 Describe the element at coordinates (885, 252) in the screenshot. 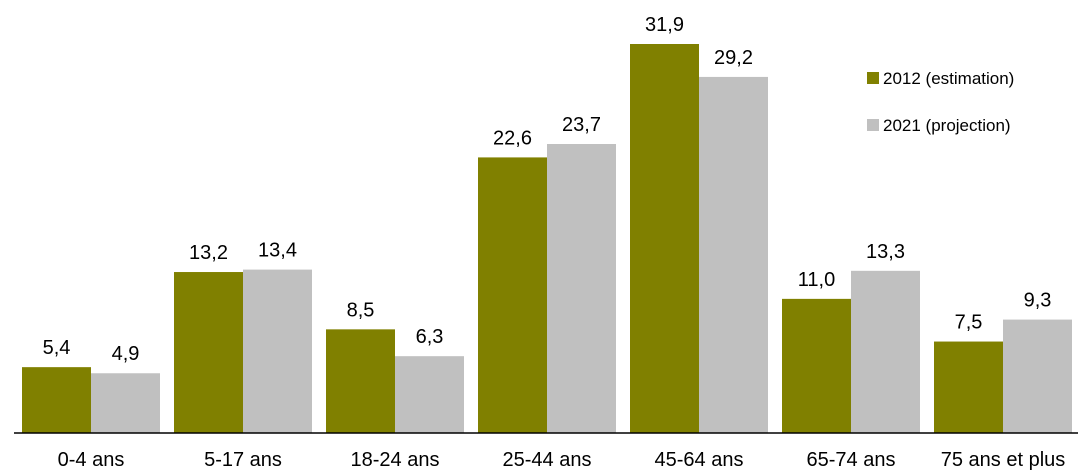

I see `data-label-2021-5: 13,3` at that location.